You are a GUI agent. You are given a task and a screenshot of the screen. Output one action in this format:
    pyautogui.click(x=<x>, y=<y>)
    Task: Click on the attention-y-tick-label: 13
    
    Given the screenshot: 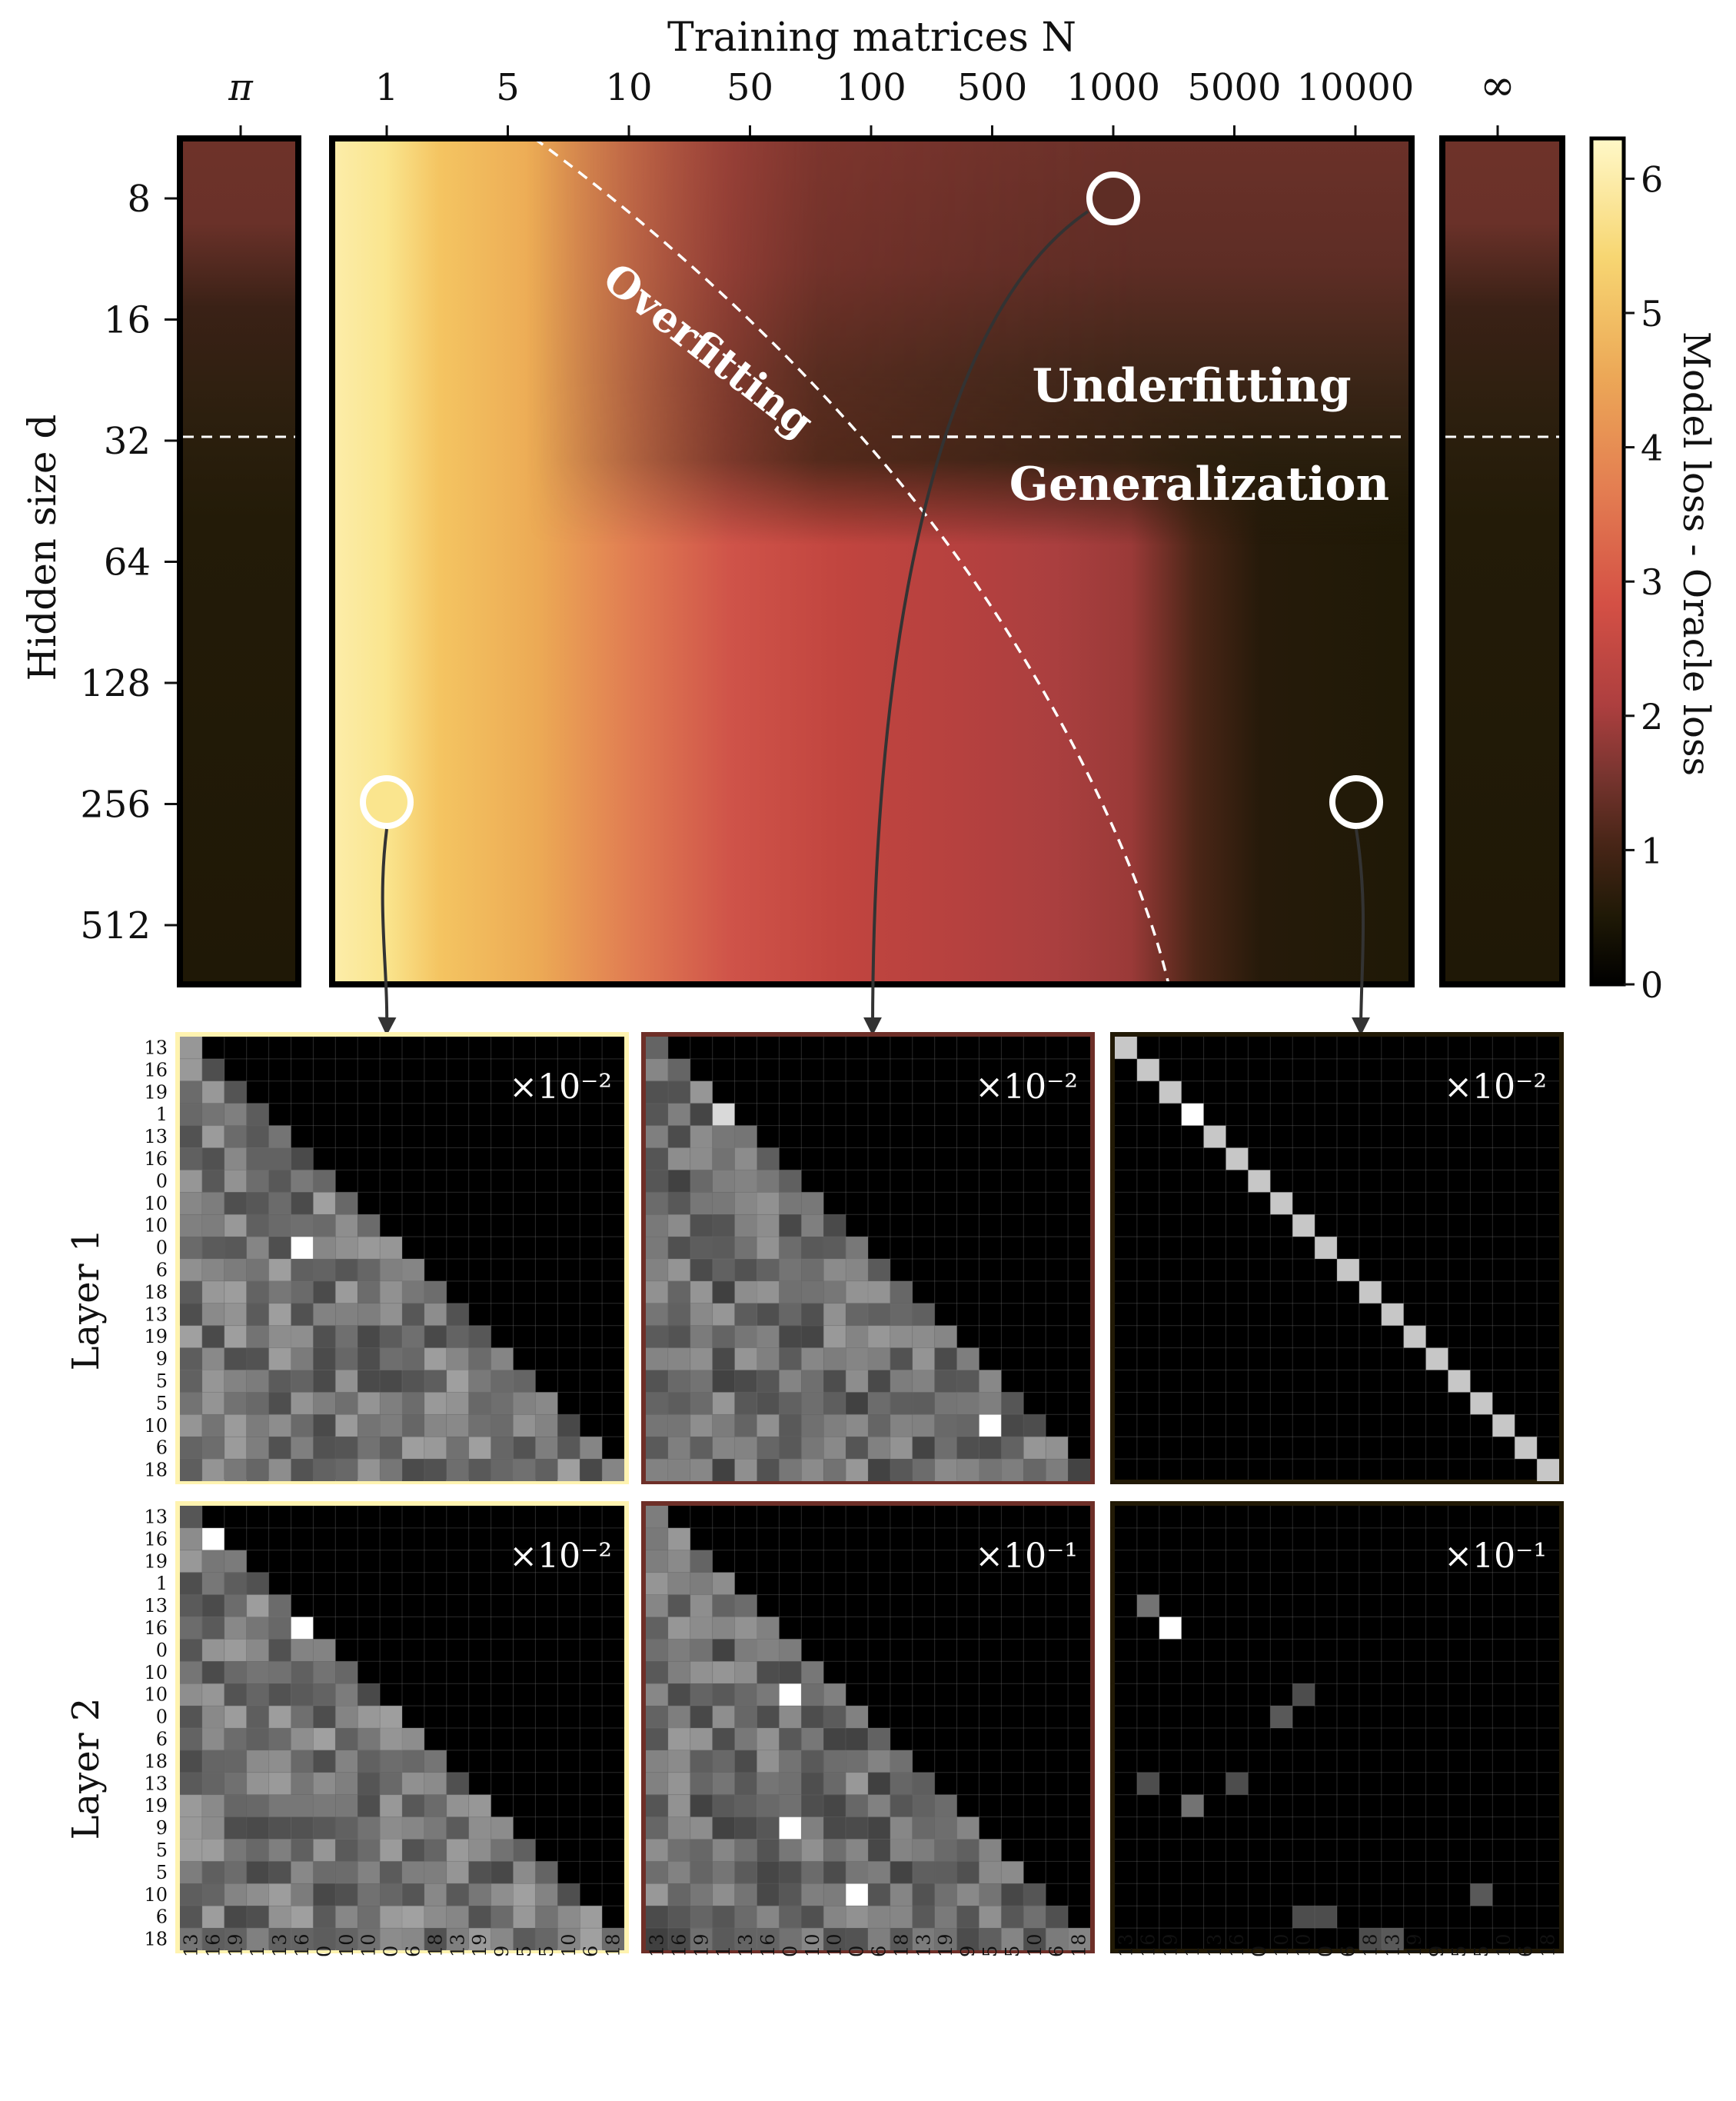 What is the action you would take?
    pyautogui.click(x=156, y=1047)
    